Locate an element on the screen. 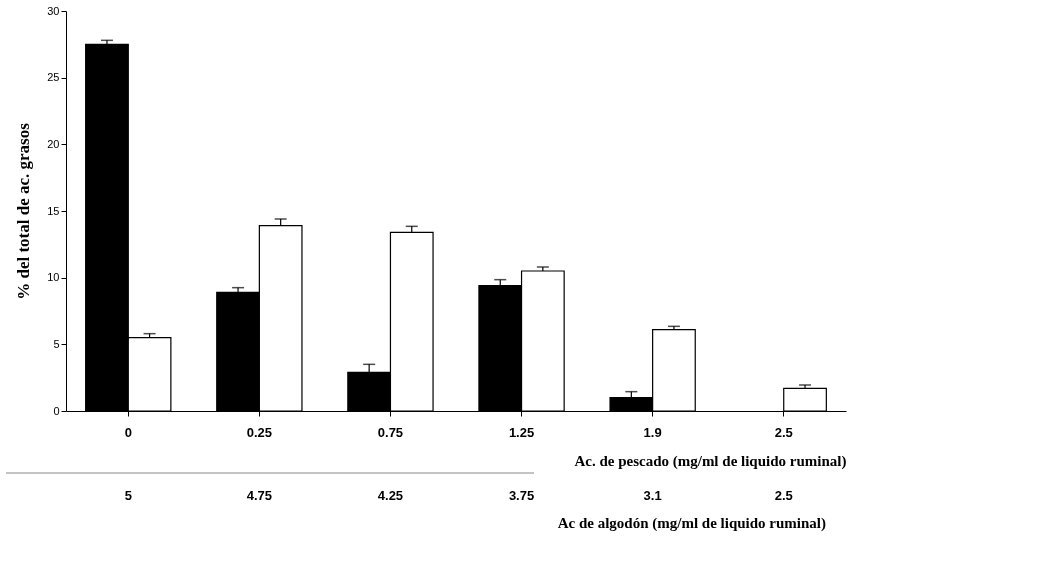 The height and width of the screenshot is (571, 1037). text: 3.75 is located at coordinates (521, 495).